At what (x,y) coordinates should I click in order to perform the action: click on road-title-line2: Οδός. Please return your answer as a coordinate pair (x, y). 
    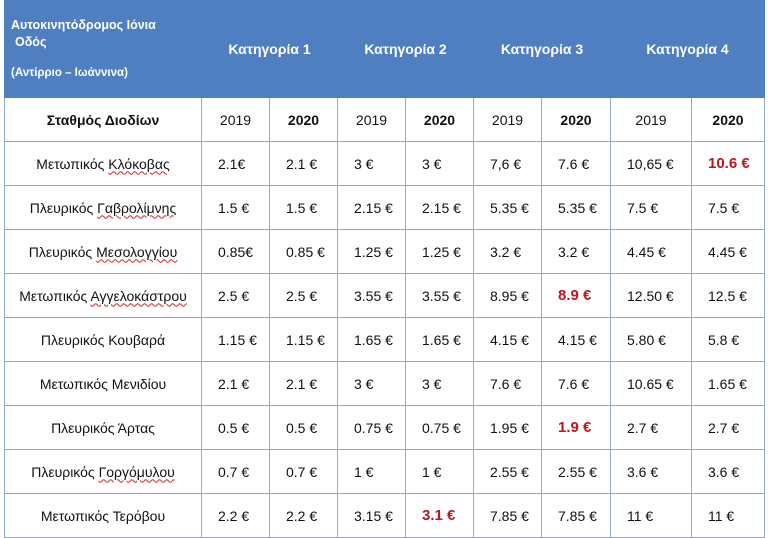
    Looking at the image, I should click on (31, 41).